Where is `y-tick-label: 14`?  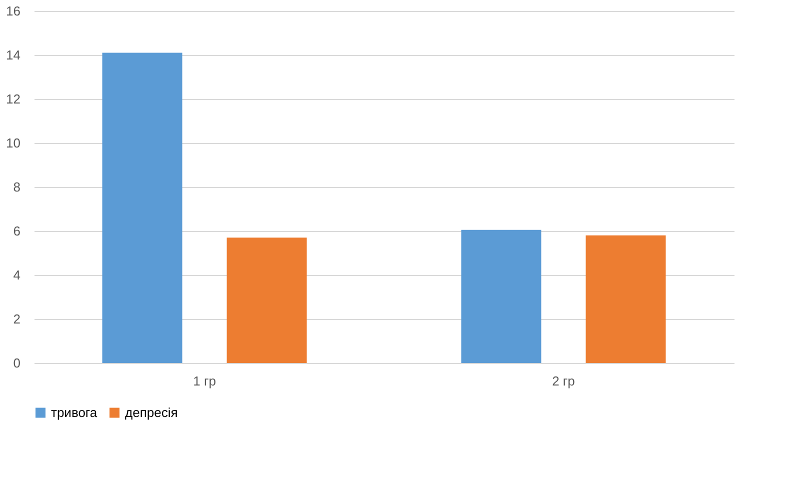
y-tick-label: 14 is located at coordinates (13, 55).